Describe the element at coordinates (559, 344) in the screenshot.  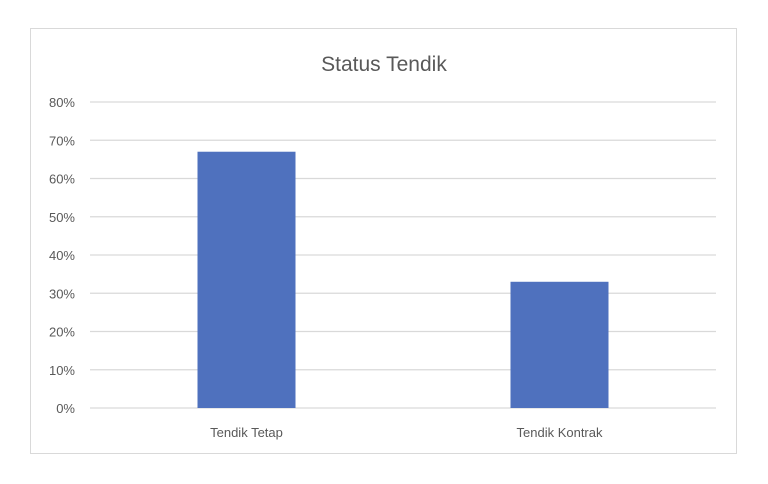
I see `bar-tendik-kontrak` at that location.